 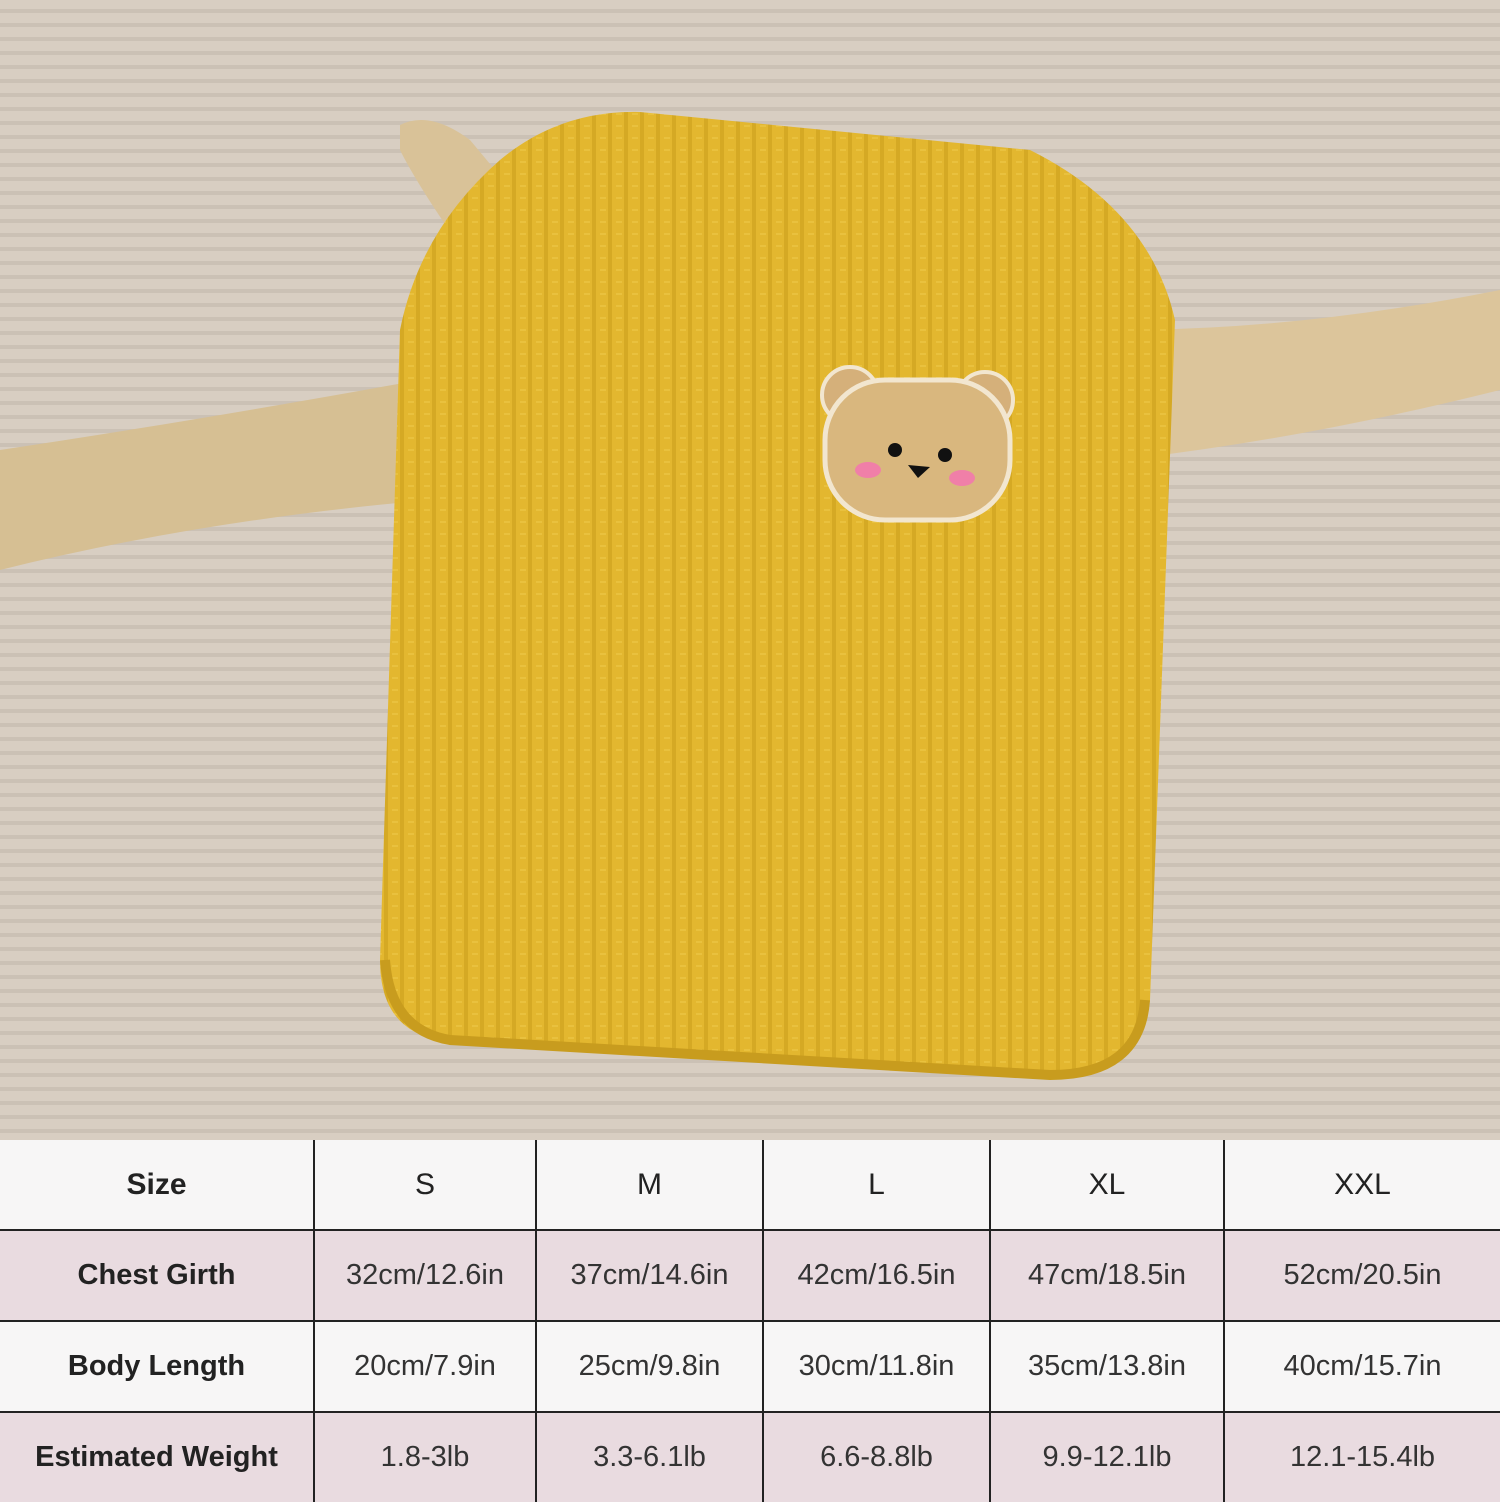 What do you see at coordinates (425, 1185) in the screenshot?
I see `header-s: S` at bounding box center [425, 1185].